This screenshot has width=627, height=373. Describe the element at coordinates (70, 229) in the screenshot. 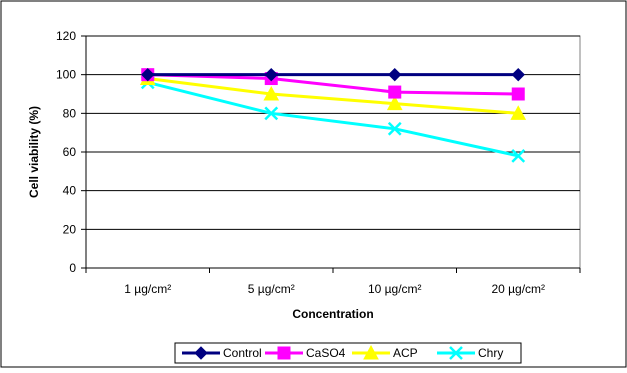

I see `y-tick-label: 20` at that location.